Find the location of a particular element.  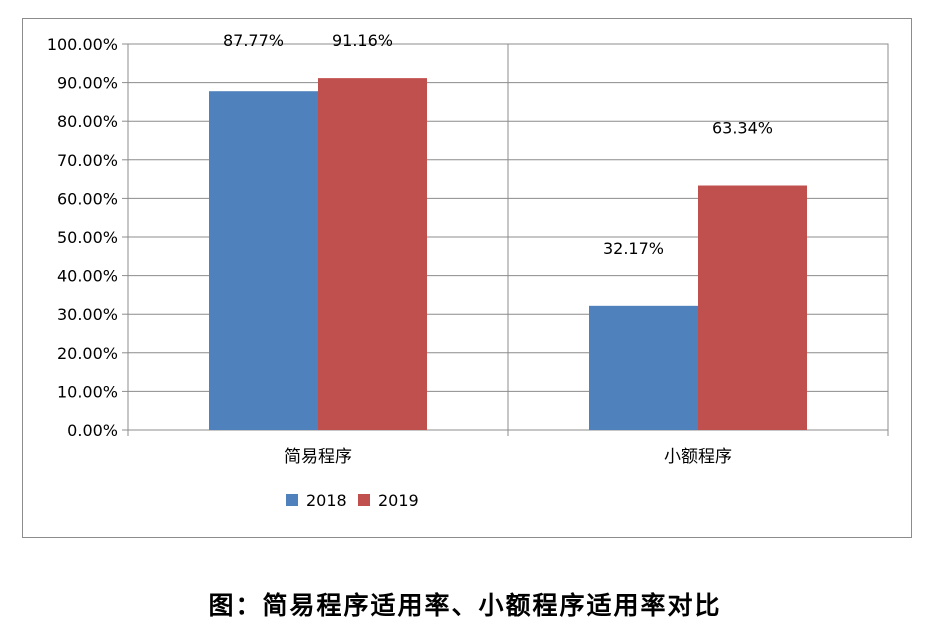

data-label: 87.77% is located at coordinates (253, 40).